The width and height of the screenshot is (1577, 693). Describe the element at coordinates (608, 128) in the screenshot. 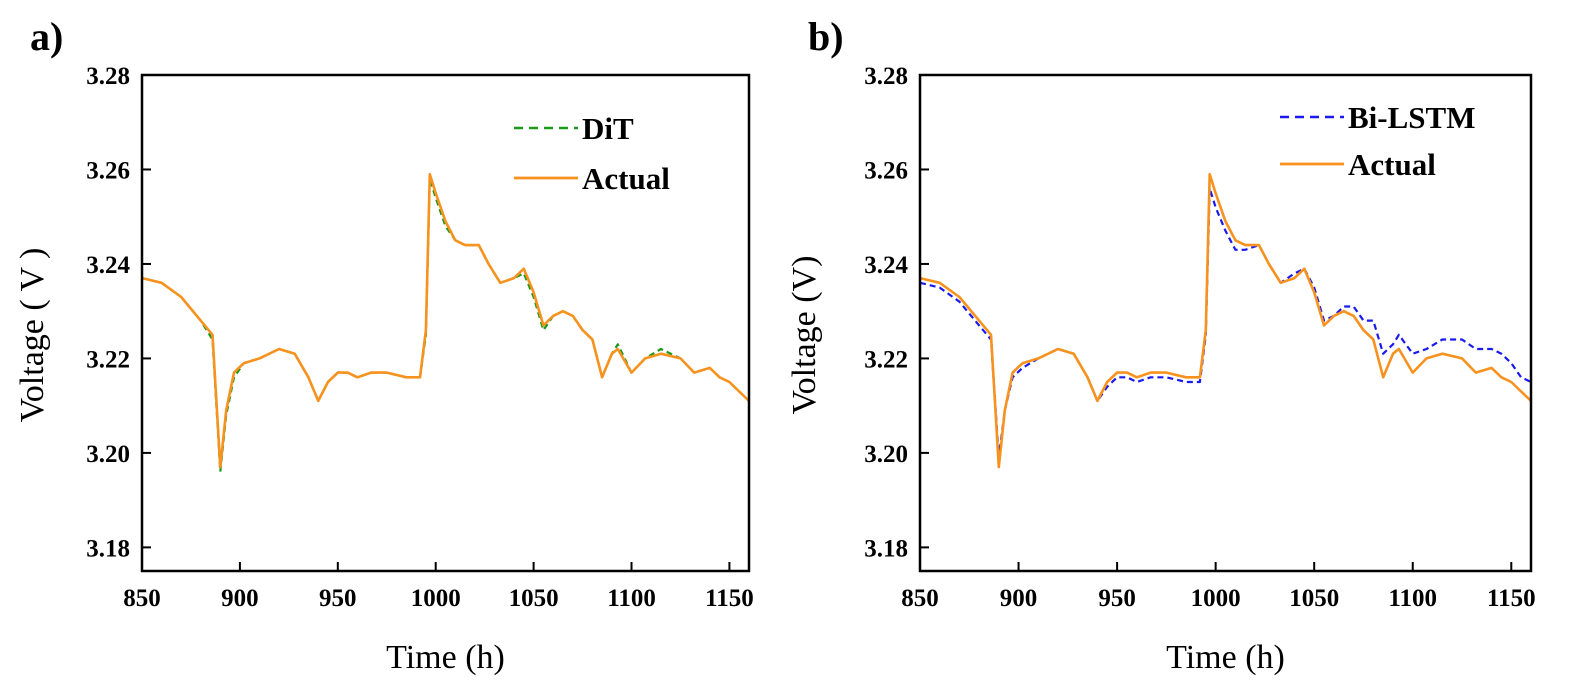

I see `legend-label: DiT` at that location.